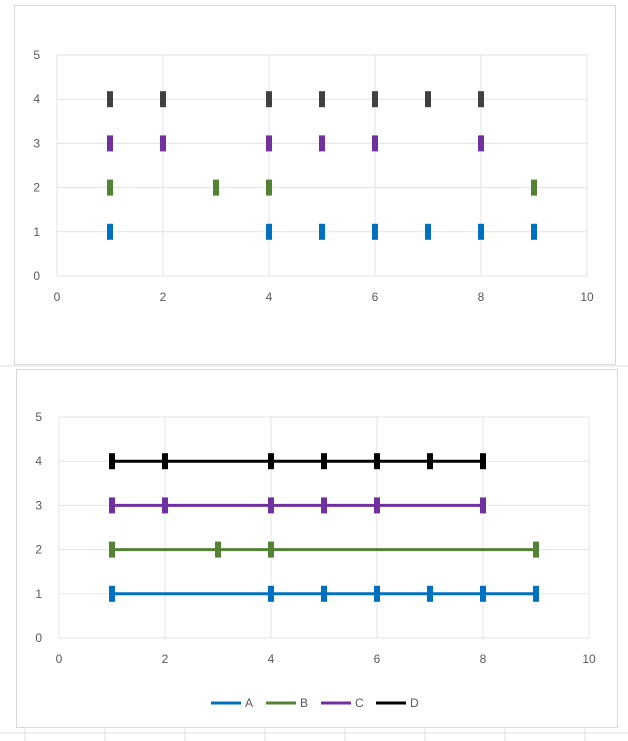 This screenshot has height=741, width=628. I want to click on legend-label-c: C, so click(359, 703).